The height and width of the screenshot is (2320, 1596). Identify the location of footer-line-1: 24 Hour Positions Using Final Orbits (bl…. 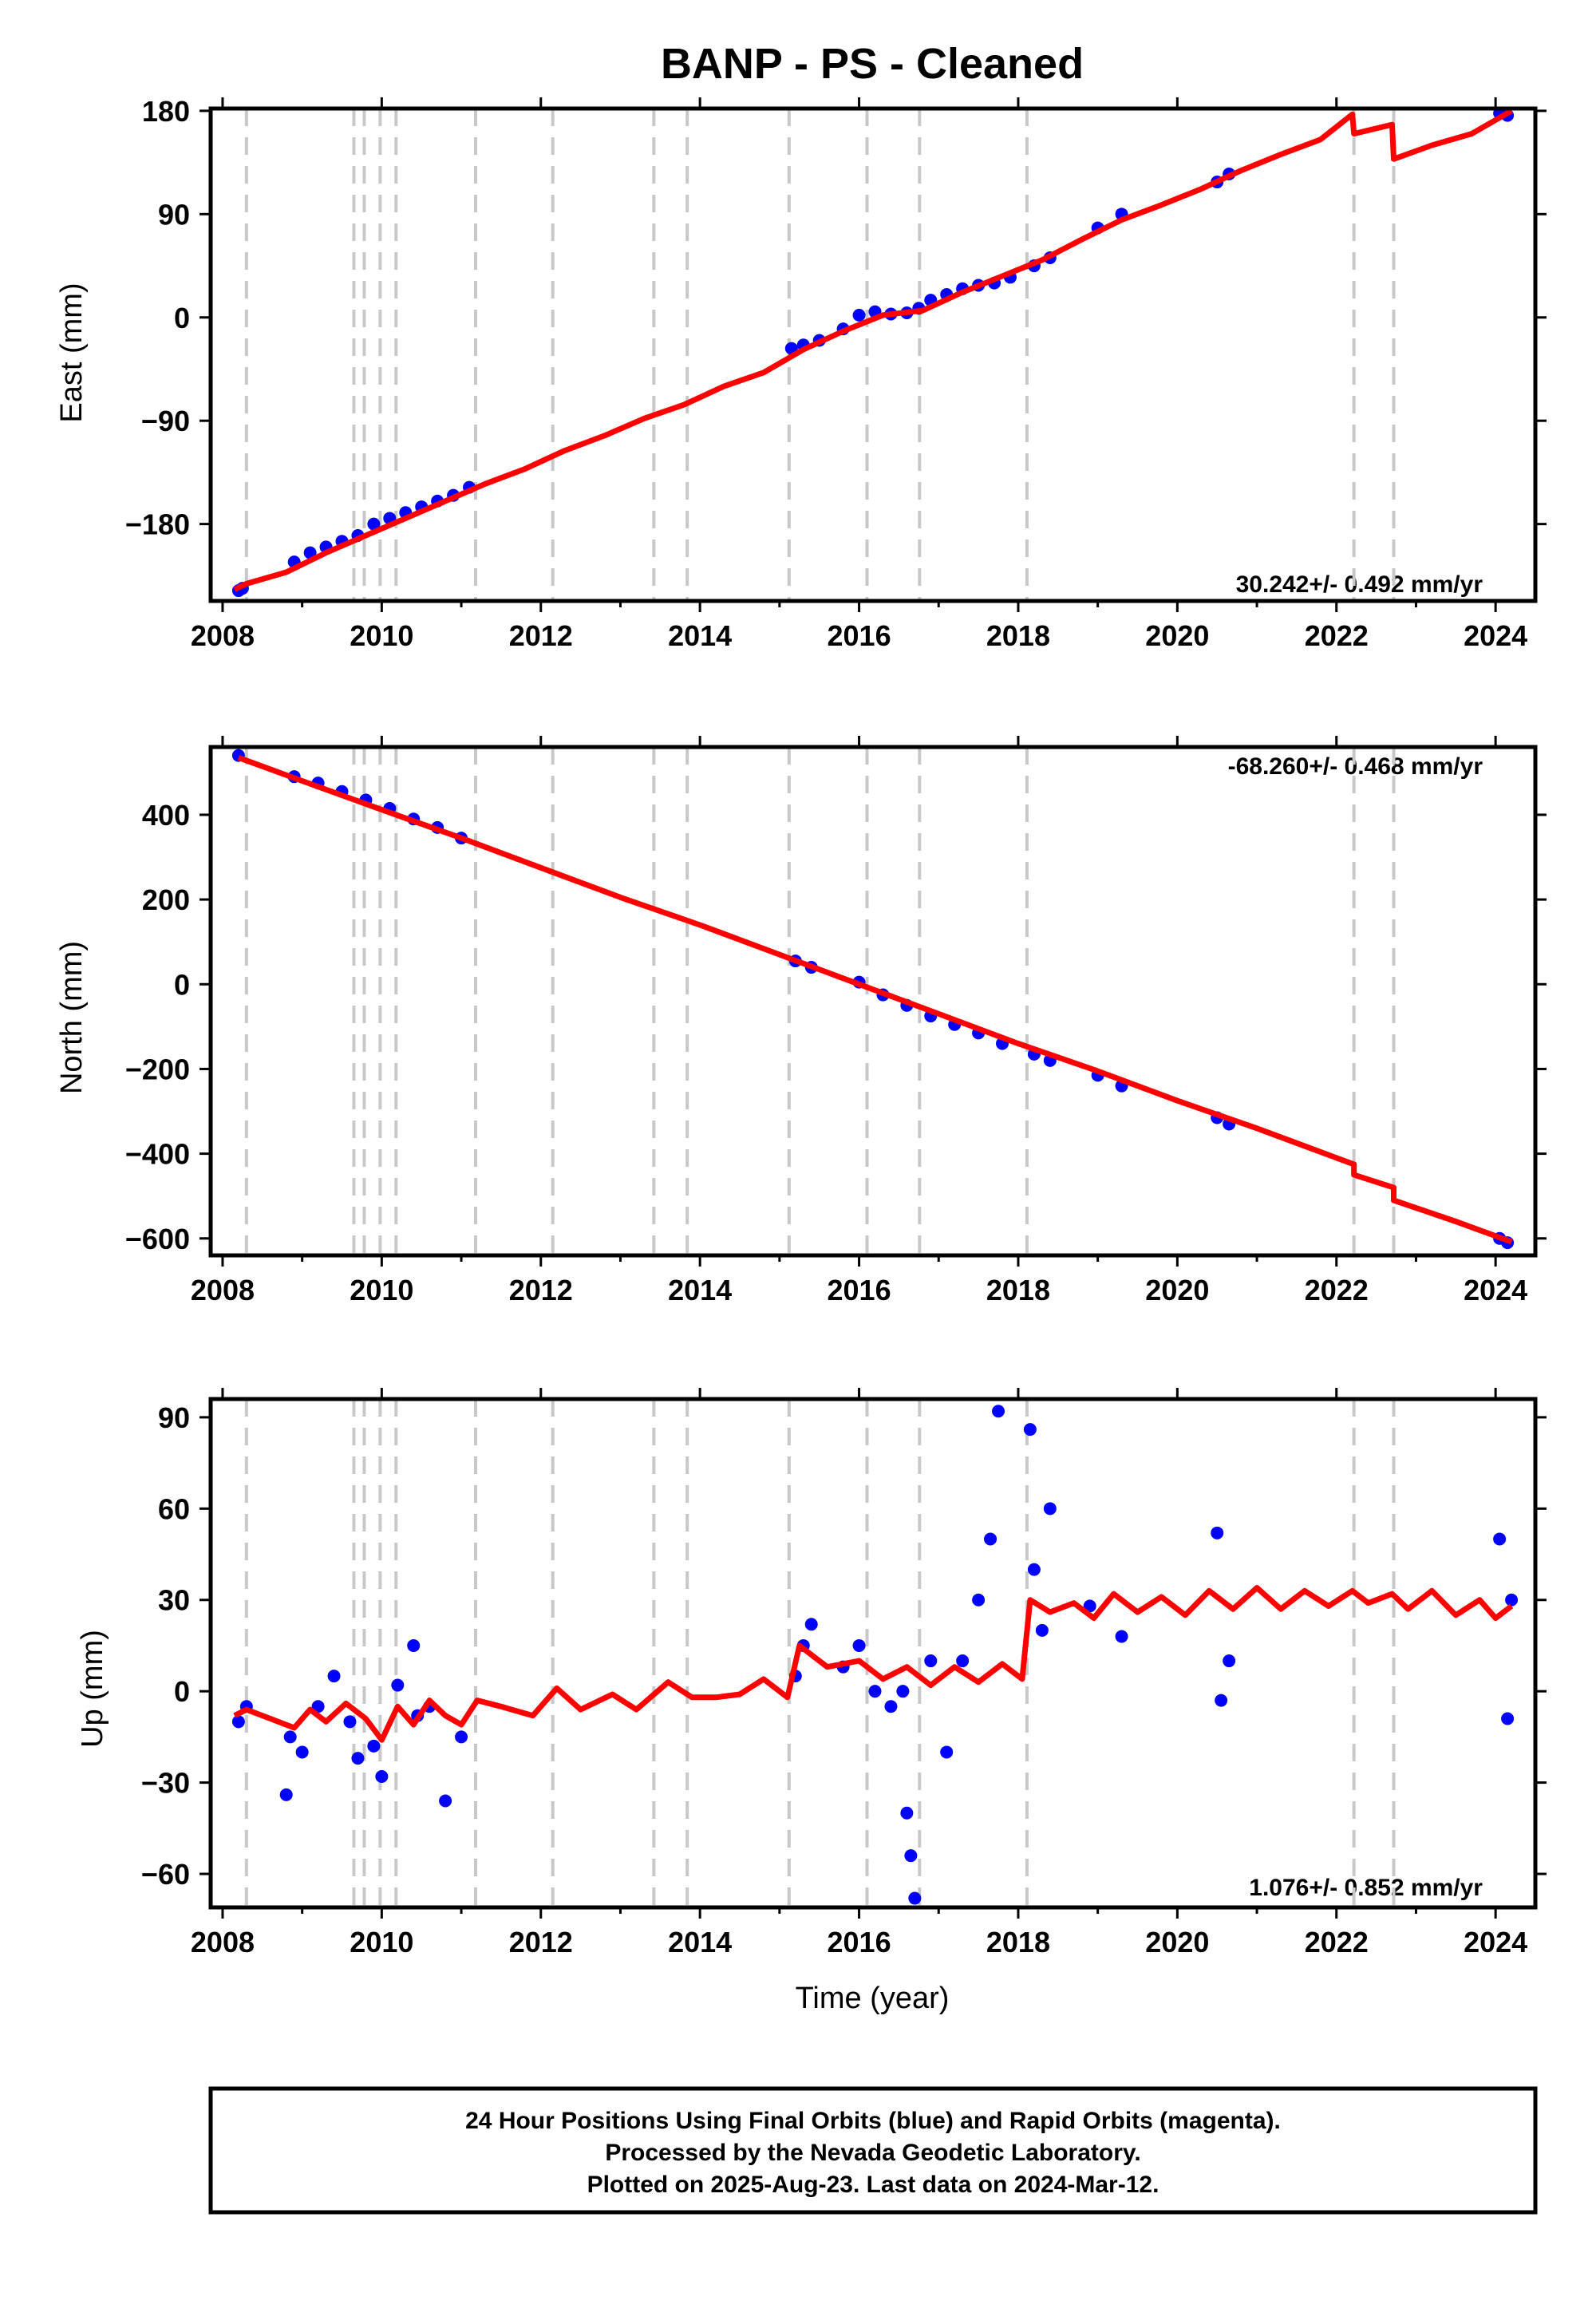
(873, 2121).